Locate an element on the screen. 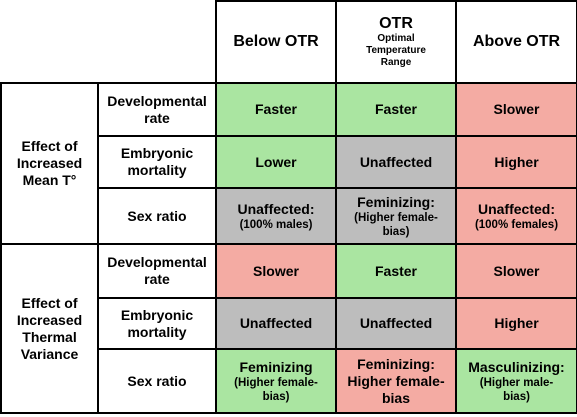 This screenshot has height=417, width=577. cell-note: (100% males) is located at coordinates (276, 224).